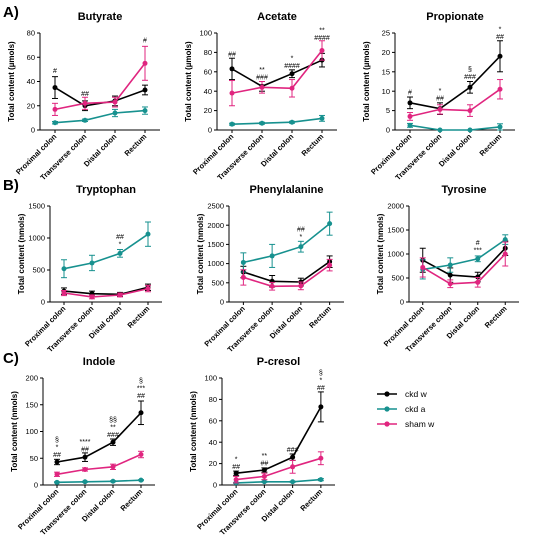 This screenshot has height=544, width=550. I want to click on significance-mark-tryptophan-0-1: *, so click(120, 244).